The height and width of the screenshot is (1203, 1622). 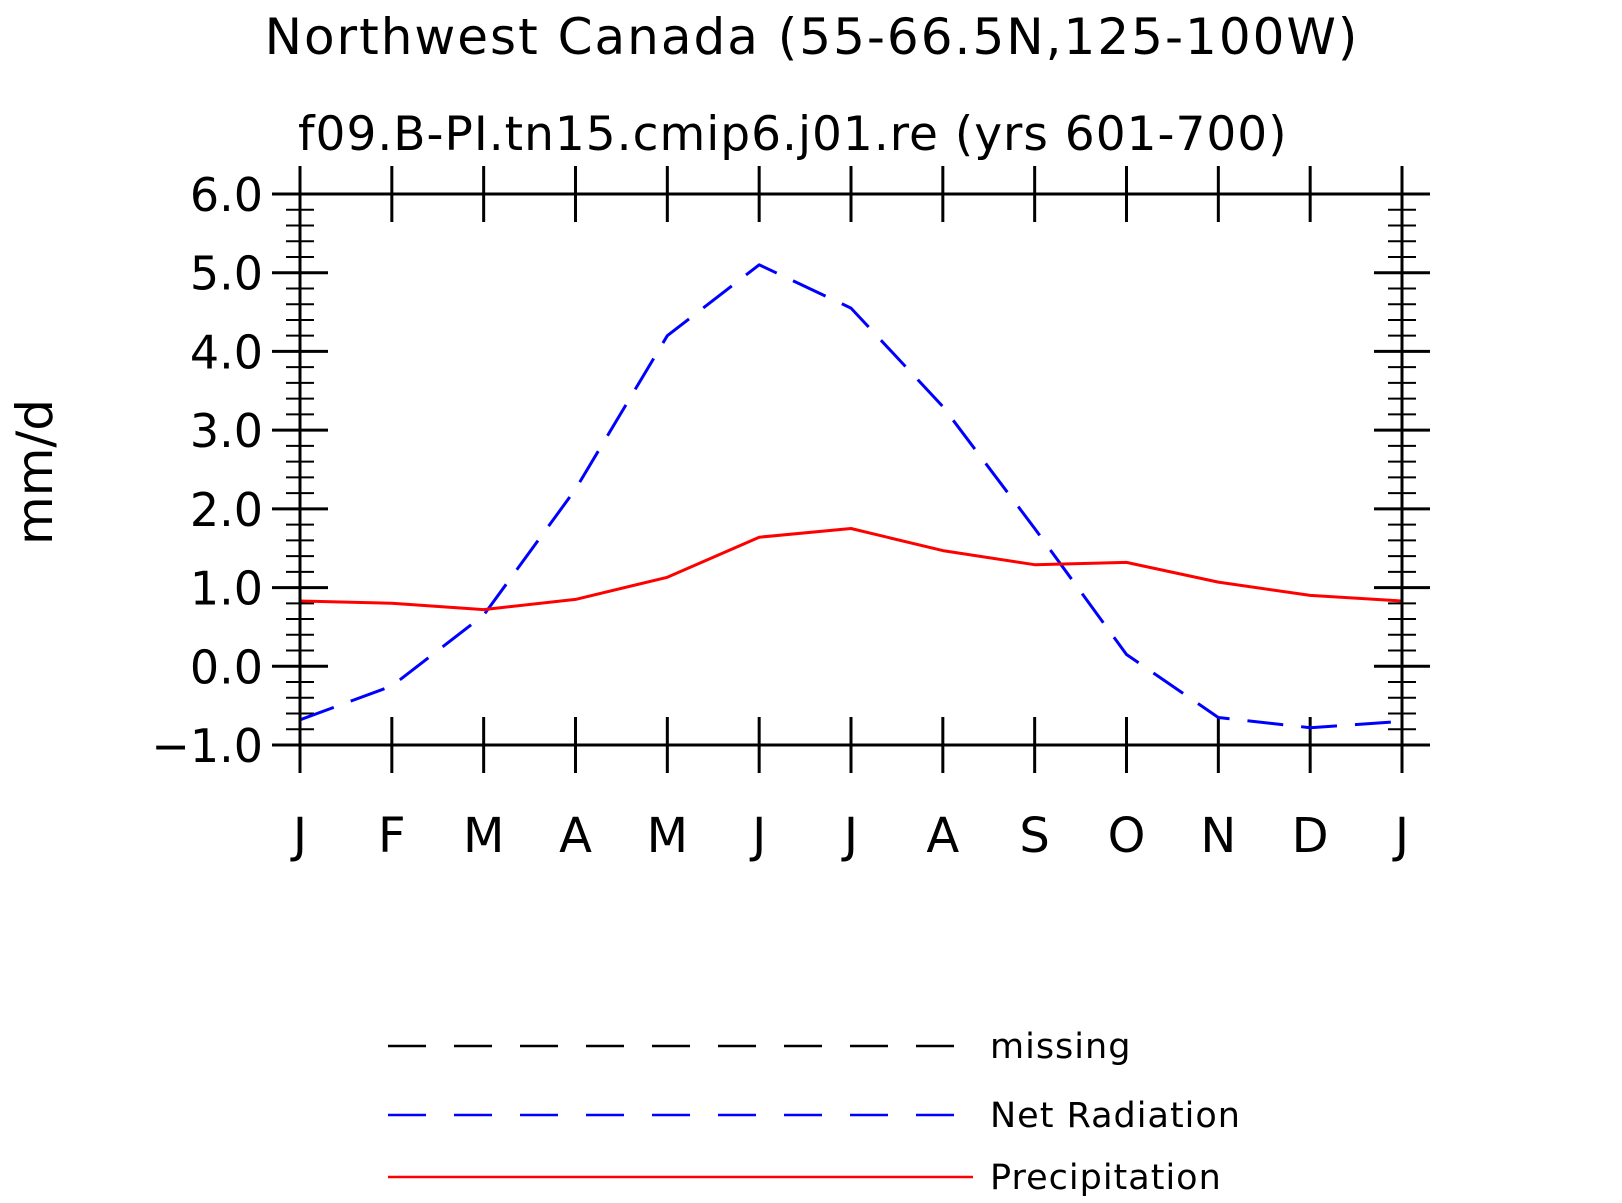 What do you see at coordinates (1127, 836) in the screenshot?
I see `x-tick-label: O` at bounding box center [1127, 836].